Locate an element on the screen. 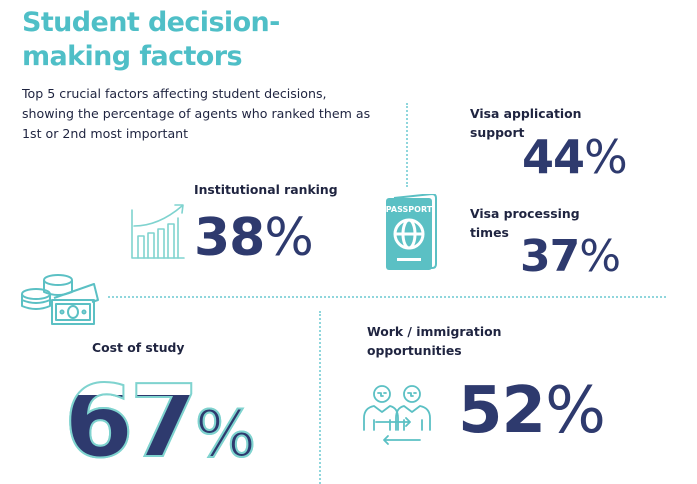 The image size is (697, 484). factor-visa-processing-times: Visa processing times 37% is located at coordinates (570, 244).